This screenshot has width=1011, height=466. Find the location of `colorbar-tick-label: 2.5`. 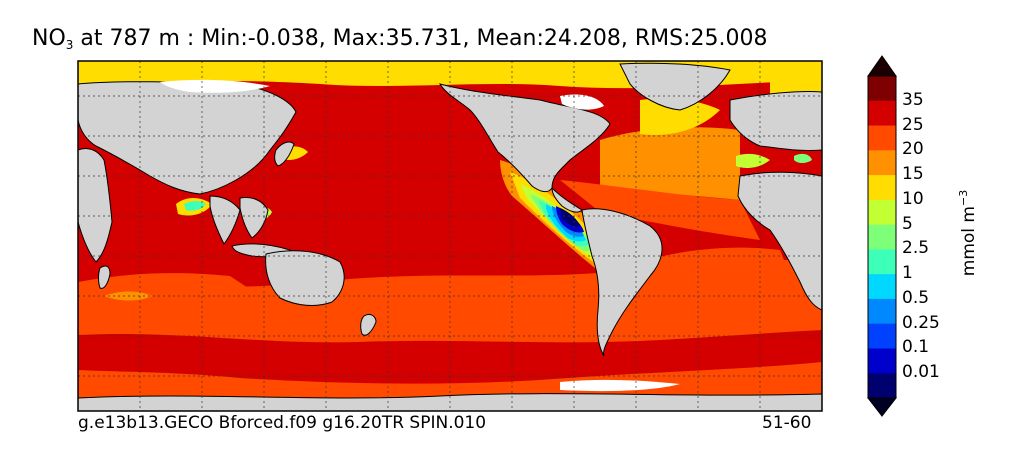

colorbar-tick-label: 2.5 is located at coordinates (916, 248).